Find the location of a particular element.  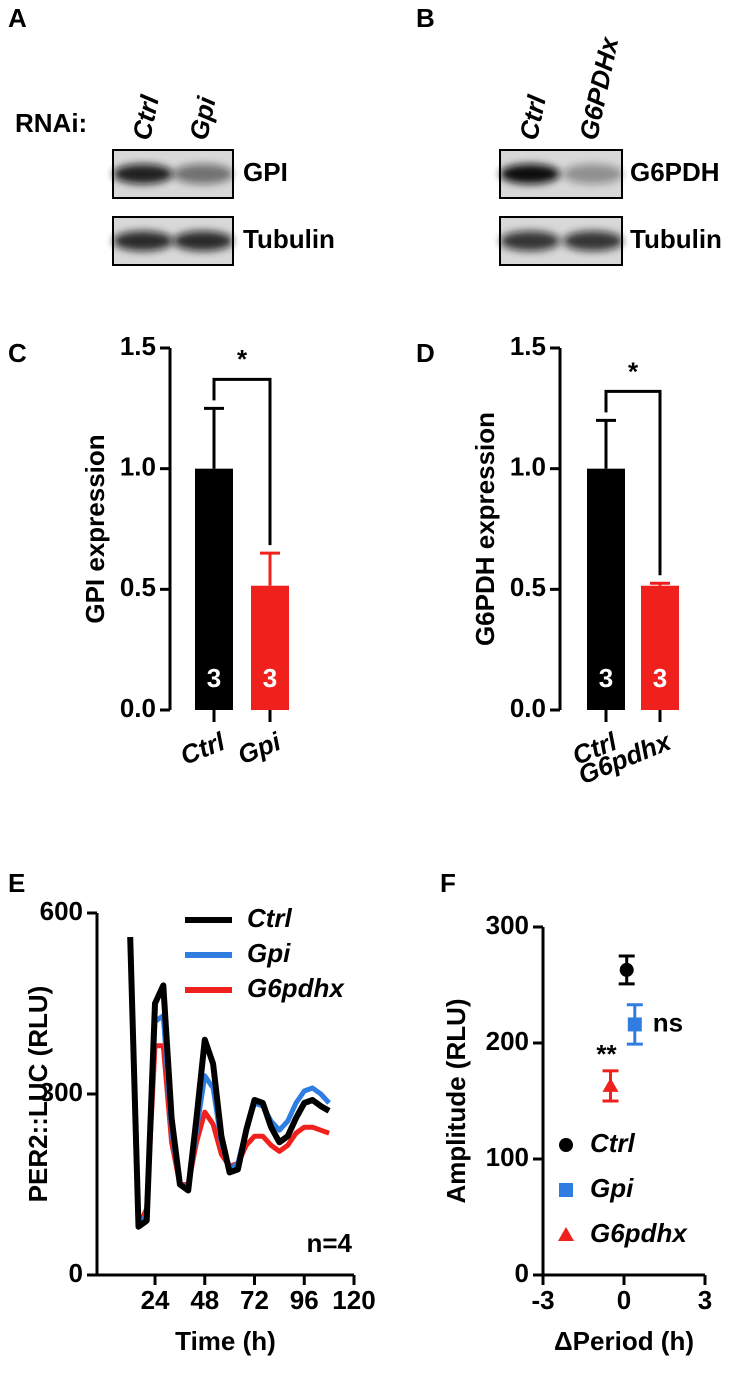

panel-letter: F is located at coordinates (448, 883).